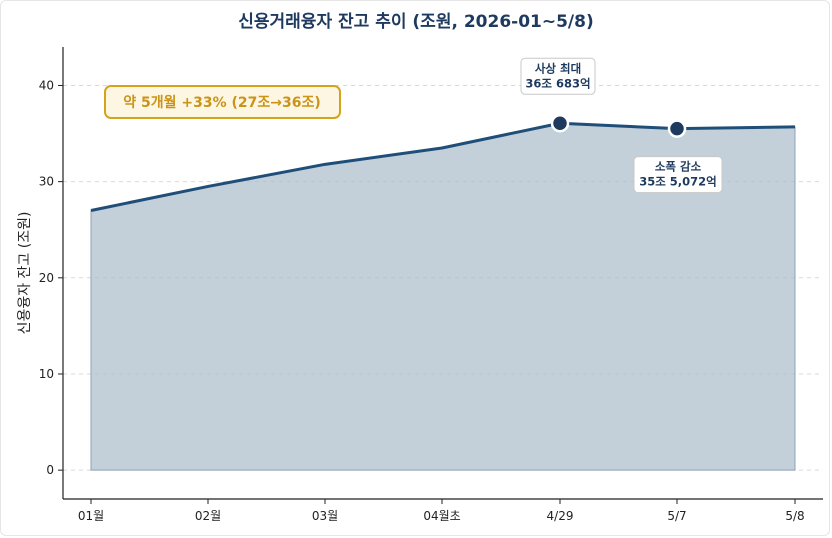  I want to click on y-tick-label: 0, so click(50, 470).